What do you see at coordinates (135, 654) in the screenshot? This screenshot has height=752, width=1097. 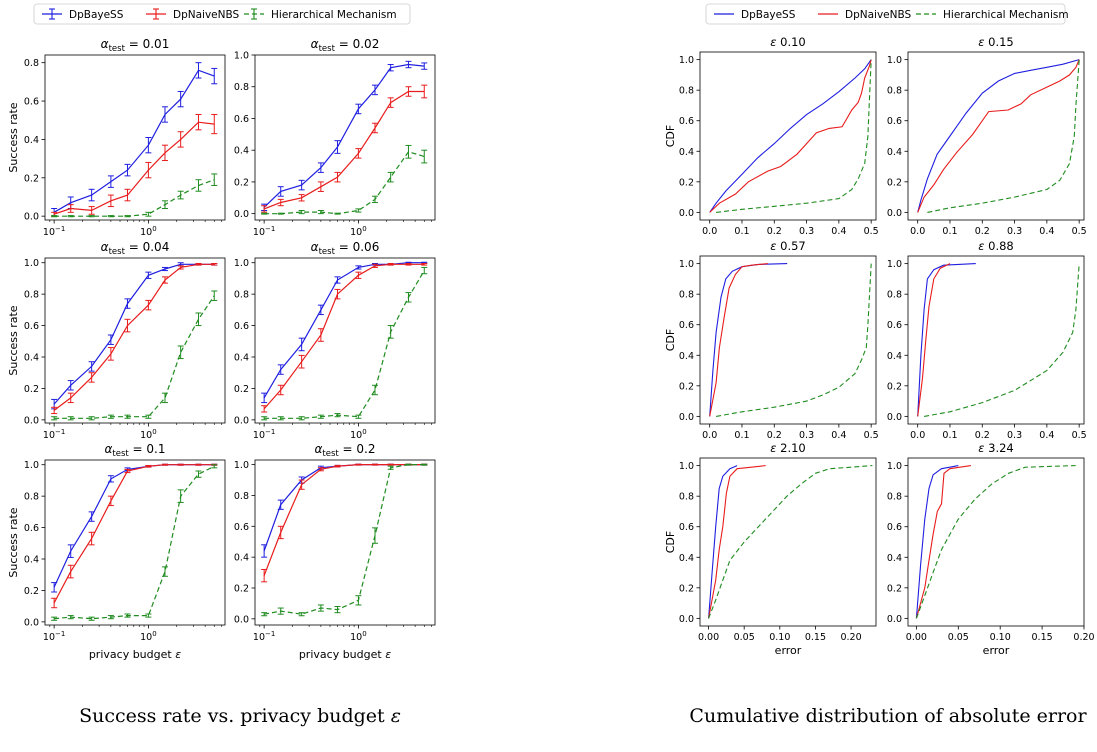 I see `x-axis-label: privacy budget ε` at bounding box center [135, 654].